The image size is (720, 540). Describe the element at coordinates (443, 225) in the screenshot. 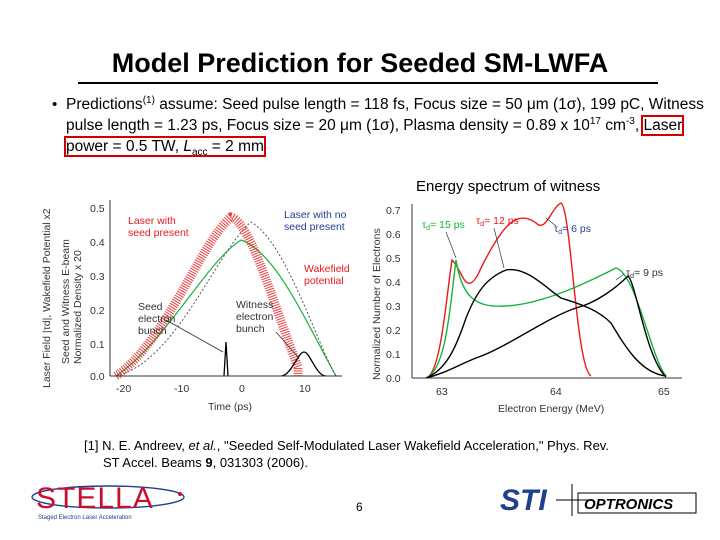

I see `annotation-tau-15: τd= 15 ps` at that location.